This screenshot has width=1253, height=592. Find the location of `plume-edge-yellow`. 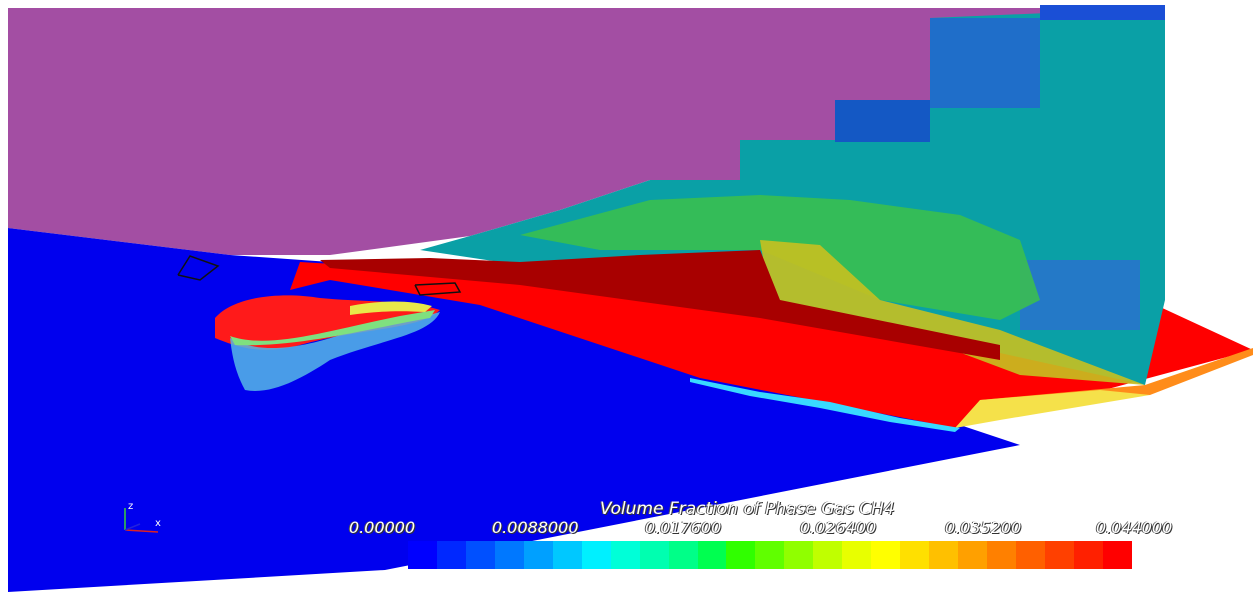

plume-edge-yellow is located at coordinates (391, 308).